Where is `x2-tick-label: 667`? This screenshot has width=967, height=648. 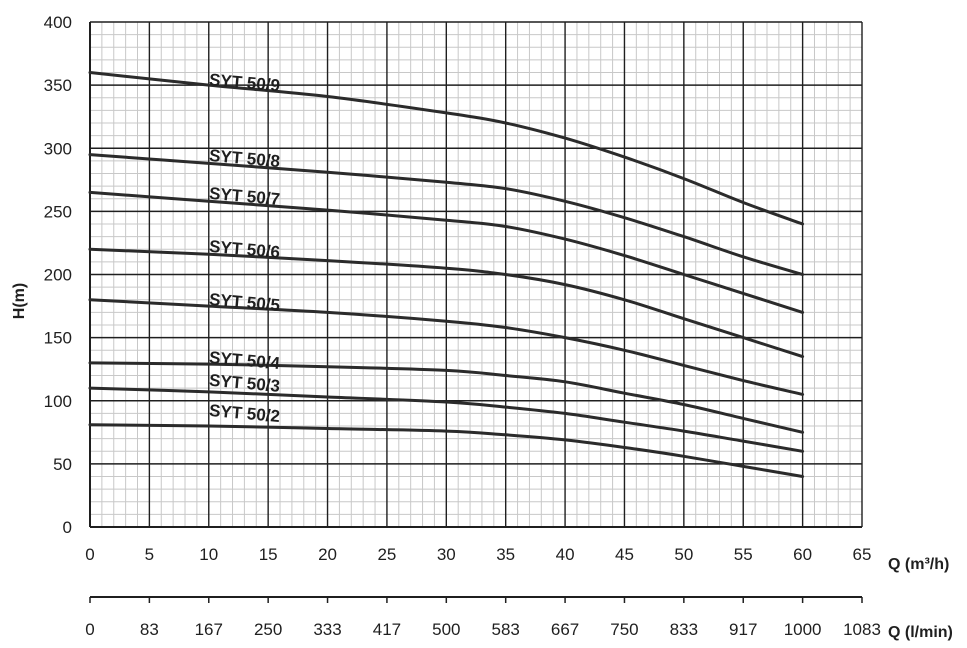 x2-tick-label: 667 is located at coordinates (565, 629).